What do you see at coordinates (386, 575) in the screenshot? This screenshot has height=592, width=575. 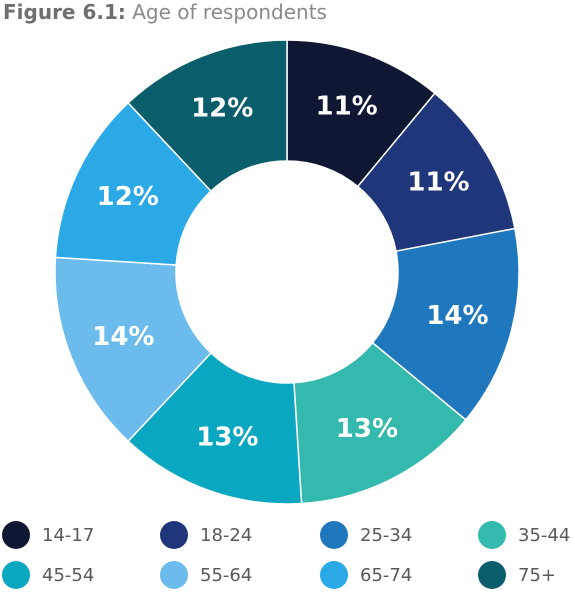 I see `legend-label: 65-74` at bounding box center [386, 575].